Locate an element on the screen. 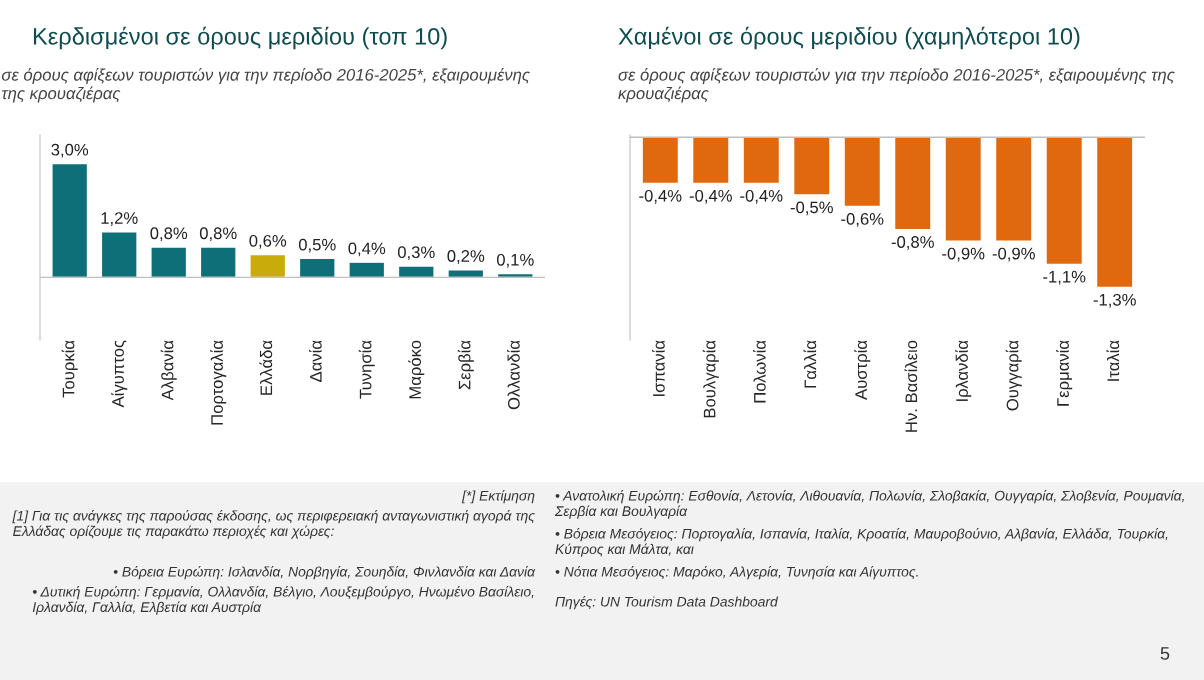 This screenshot has width=1204, height=680. x-tick-label: Ιταλία is located at coordinates (1113, 360).